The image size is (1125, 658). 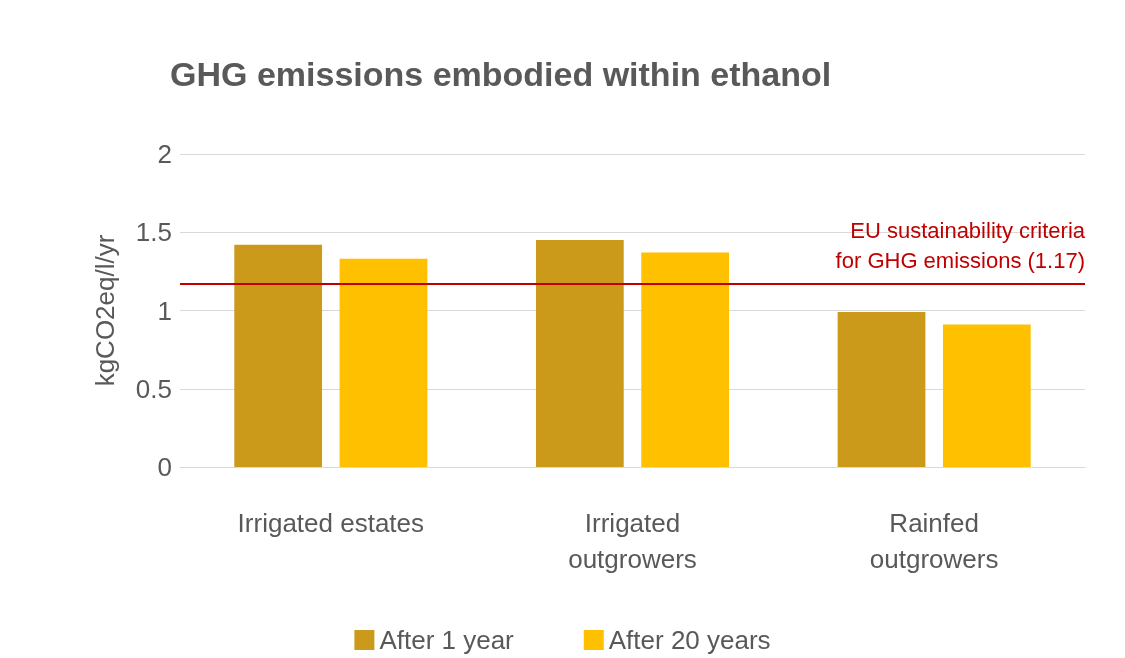 What do you see at coordinates (632, 541) in the screenshot?
I see `x-tick-label: Irrigated outgrowers` at bounding box center [632, 541].